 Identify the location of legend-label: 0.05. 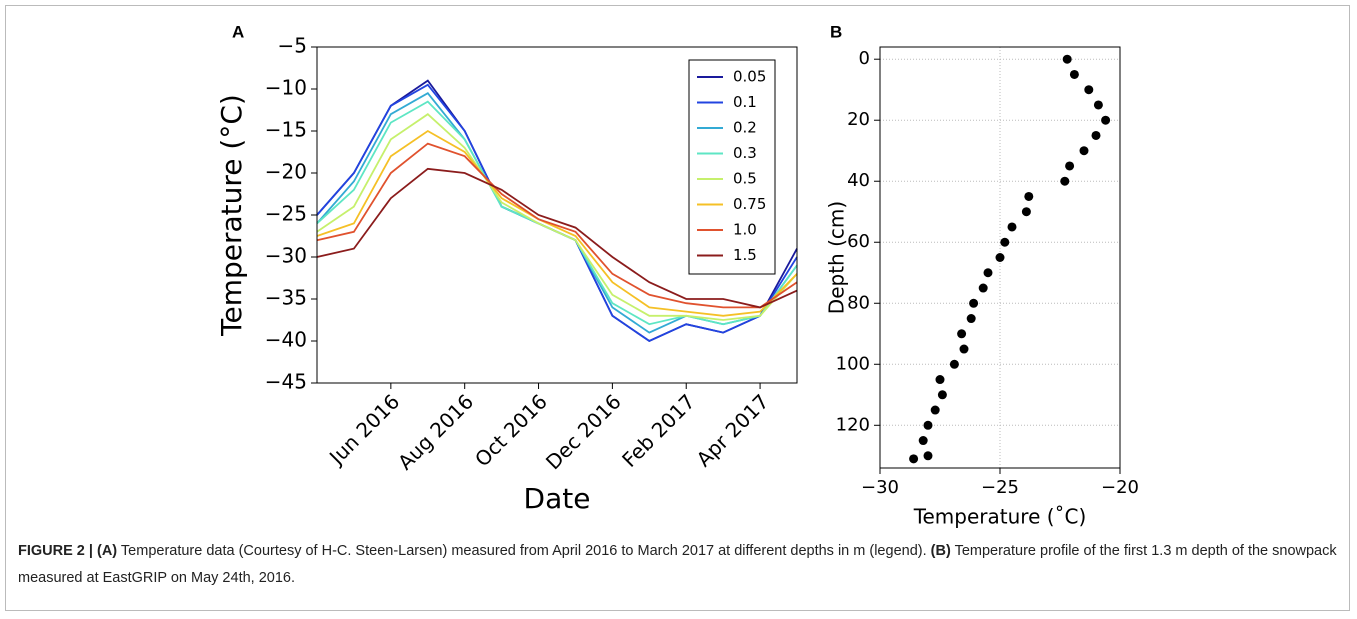
(749, 77).